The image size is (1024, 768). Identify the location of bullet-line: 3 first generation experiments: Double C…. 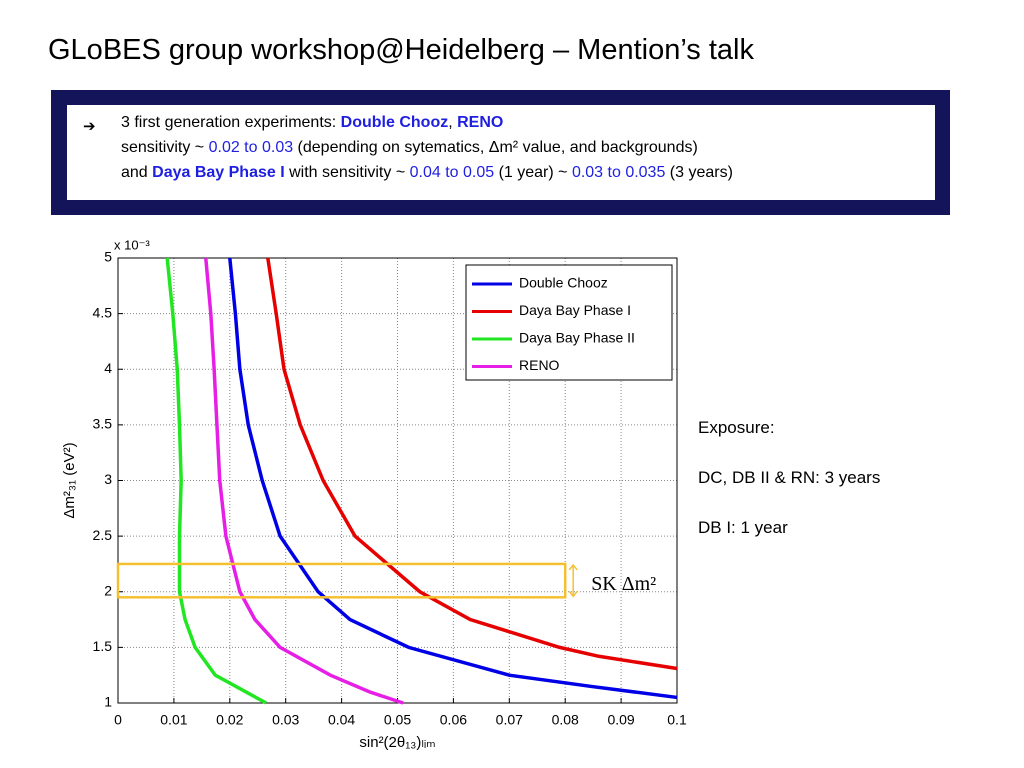
(312, 123).